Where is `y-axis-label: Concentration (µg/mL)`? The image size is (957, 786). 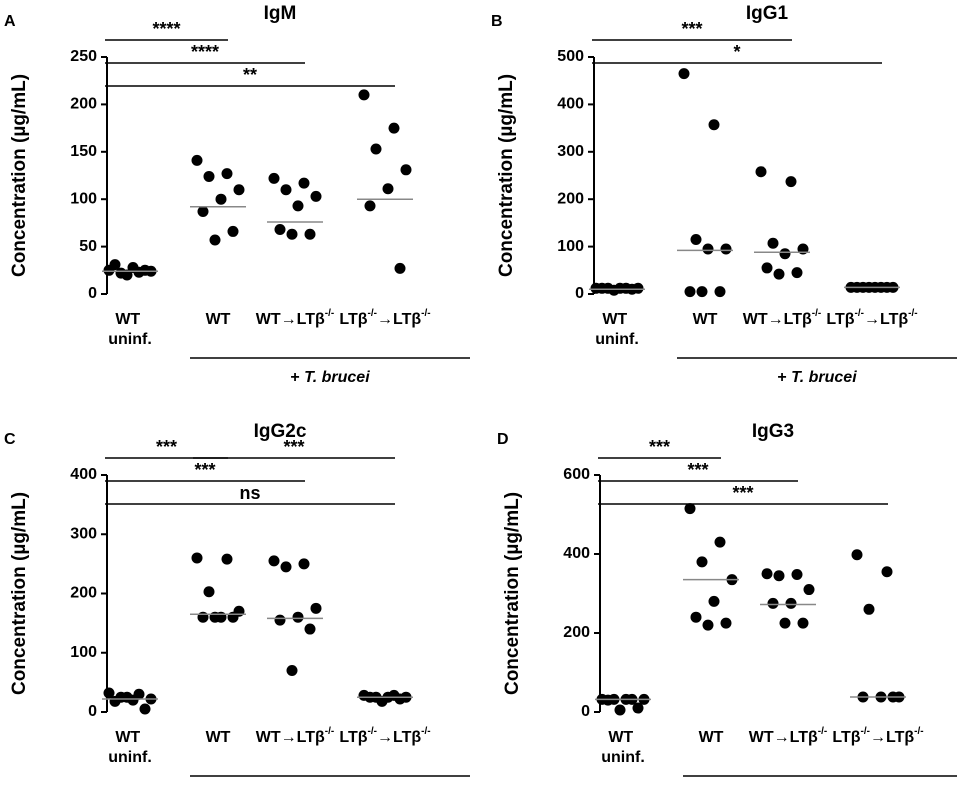 y-axis-label: Concentration (µg/mL) is located at coordinates (512, 593).